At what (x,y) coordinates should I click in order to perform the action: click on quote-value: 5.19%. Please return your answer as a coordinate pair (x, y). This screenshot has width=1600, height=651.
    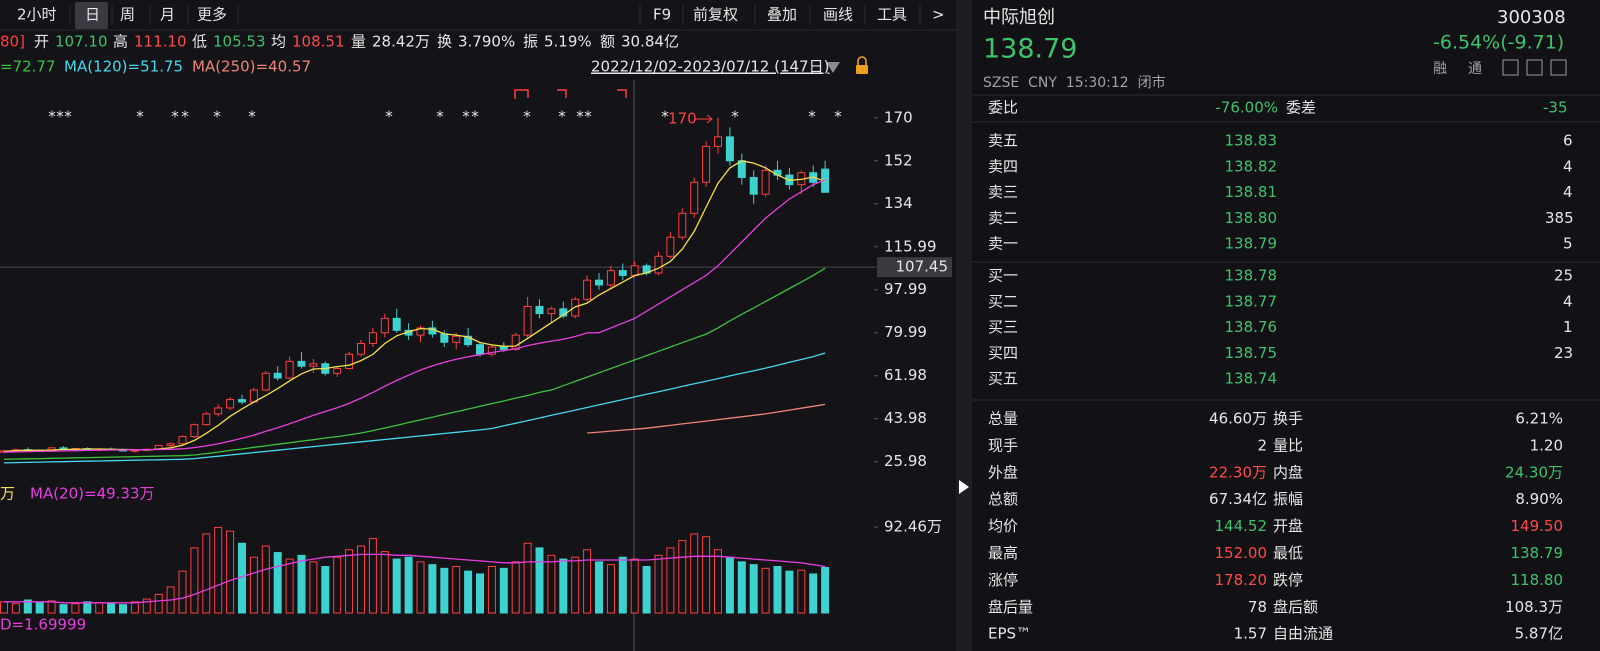
    Looking at the image, I should click on (568, 42).